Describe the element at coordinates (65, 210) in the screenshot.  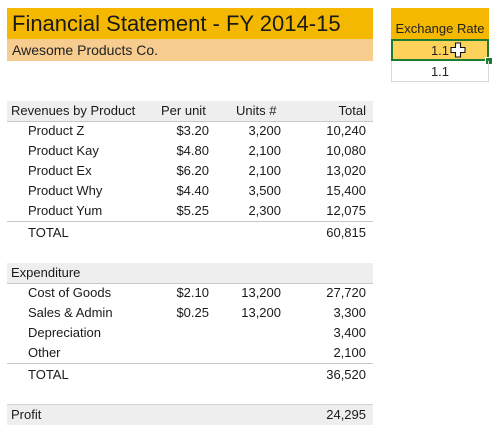
I see `product-name: Product Yum` at that location.